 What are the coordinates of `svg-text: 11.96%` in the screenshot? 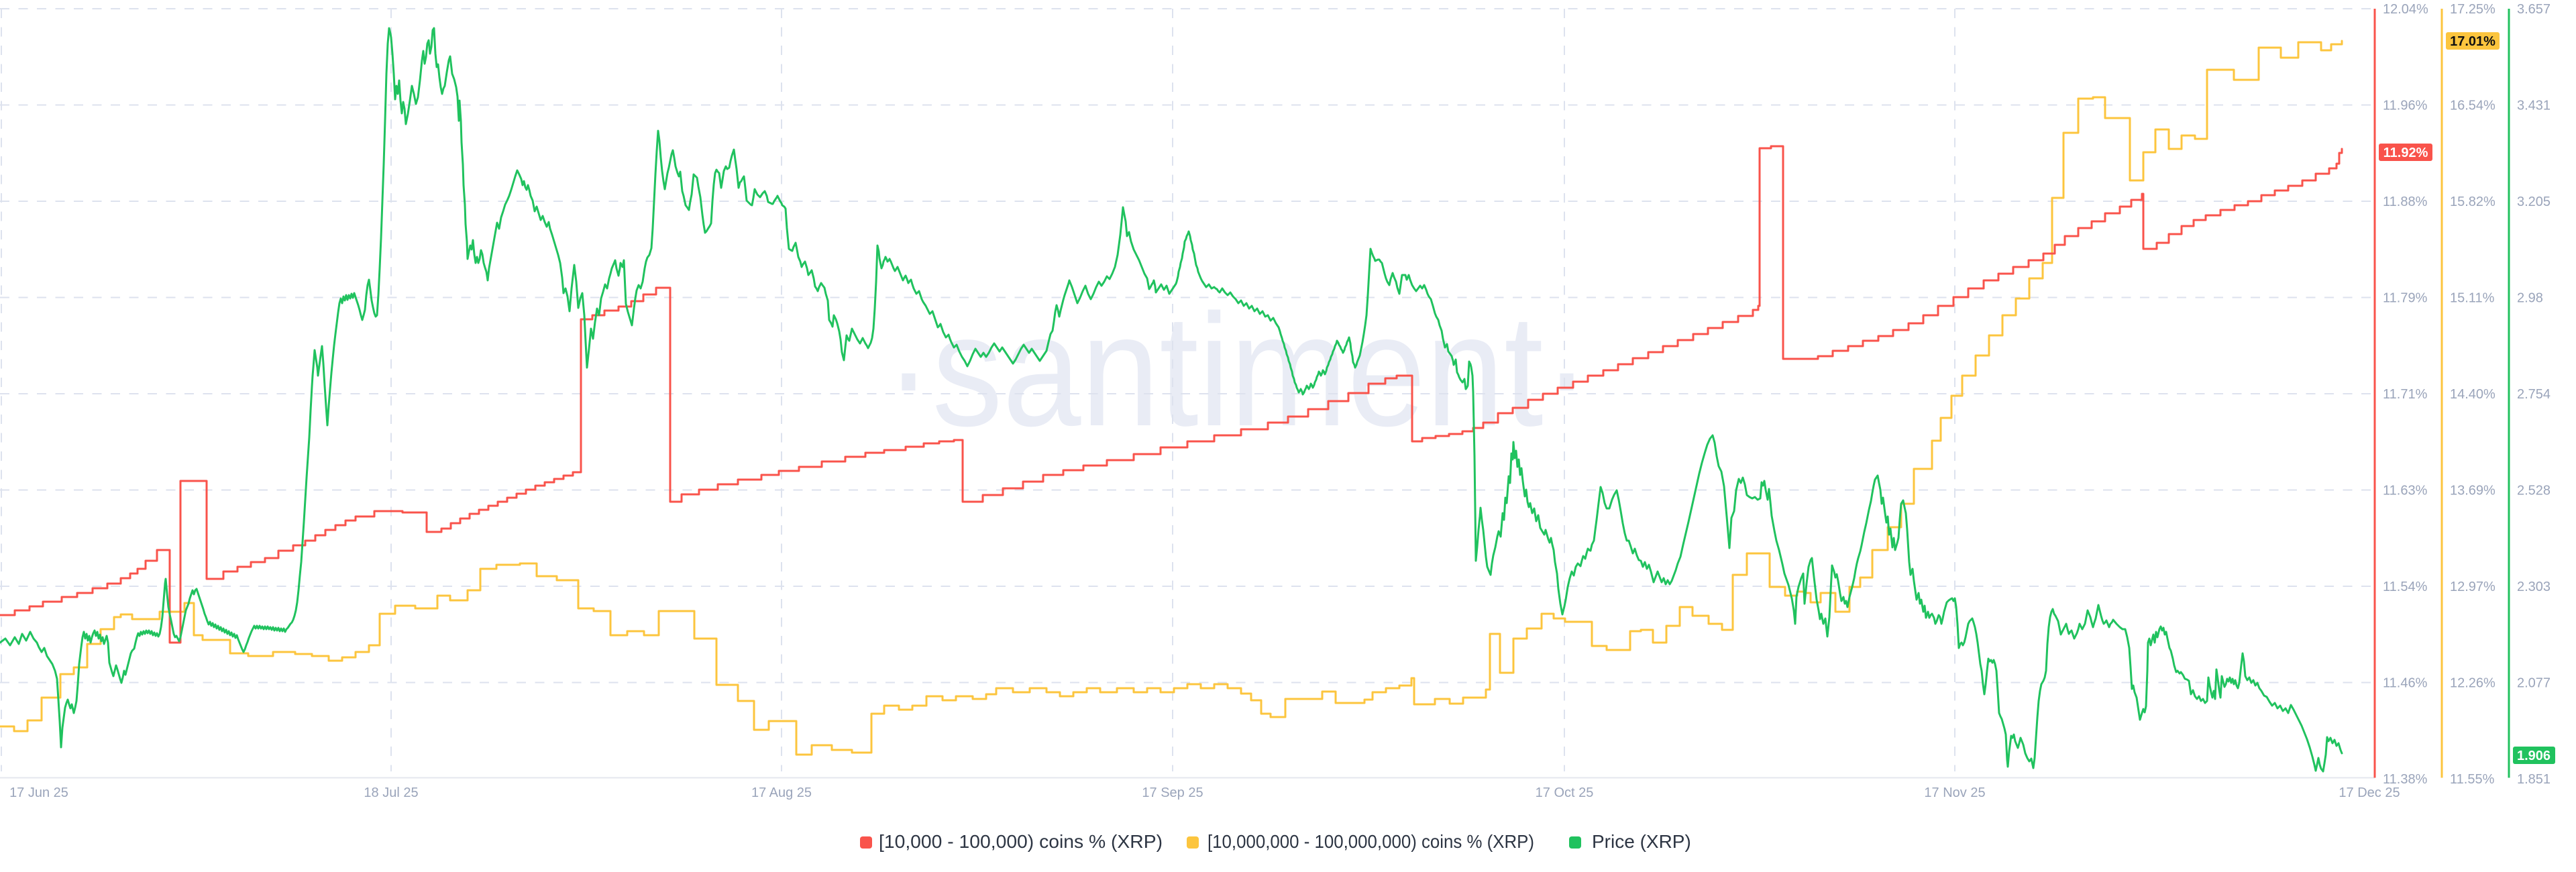 It's located at (2405, 106).